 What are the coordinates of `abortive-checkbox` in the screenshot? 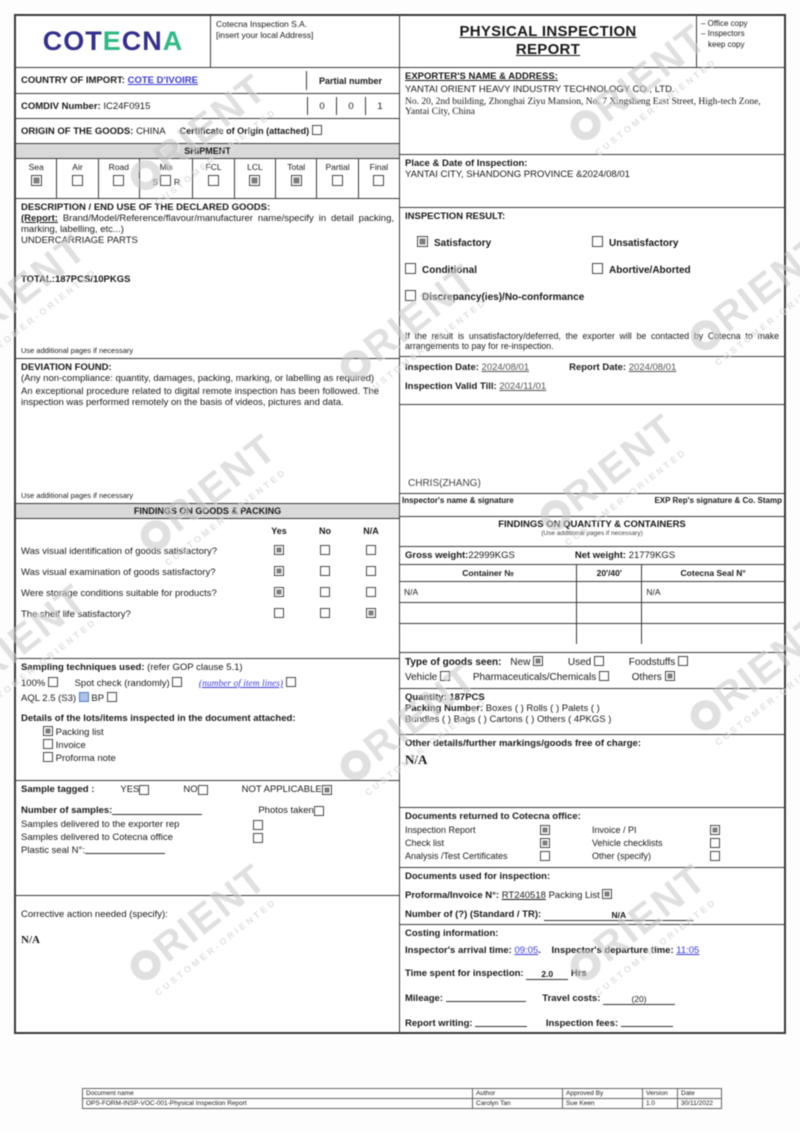 It's located at (597, 268).